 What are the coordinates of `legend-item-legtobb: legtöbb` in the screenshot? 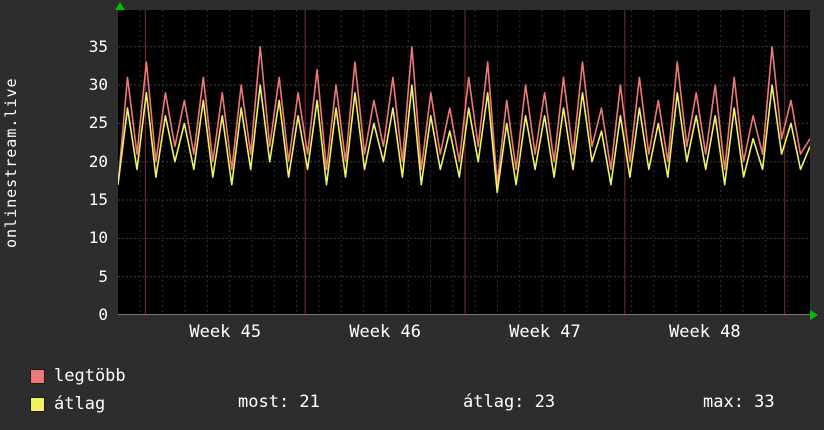 It's located at (78, 376).